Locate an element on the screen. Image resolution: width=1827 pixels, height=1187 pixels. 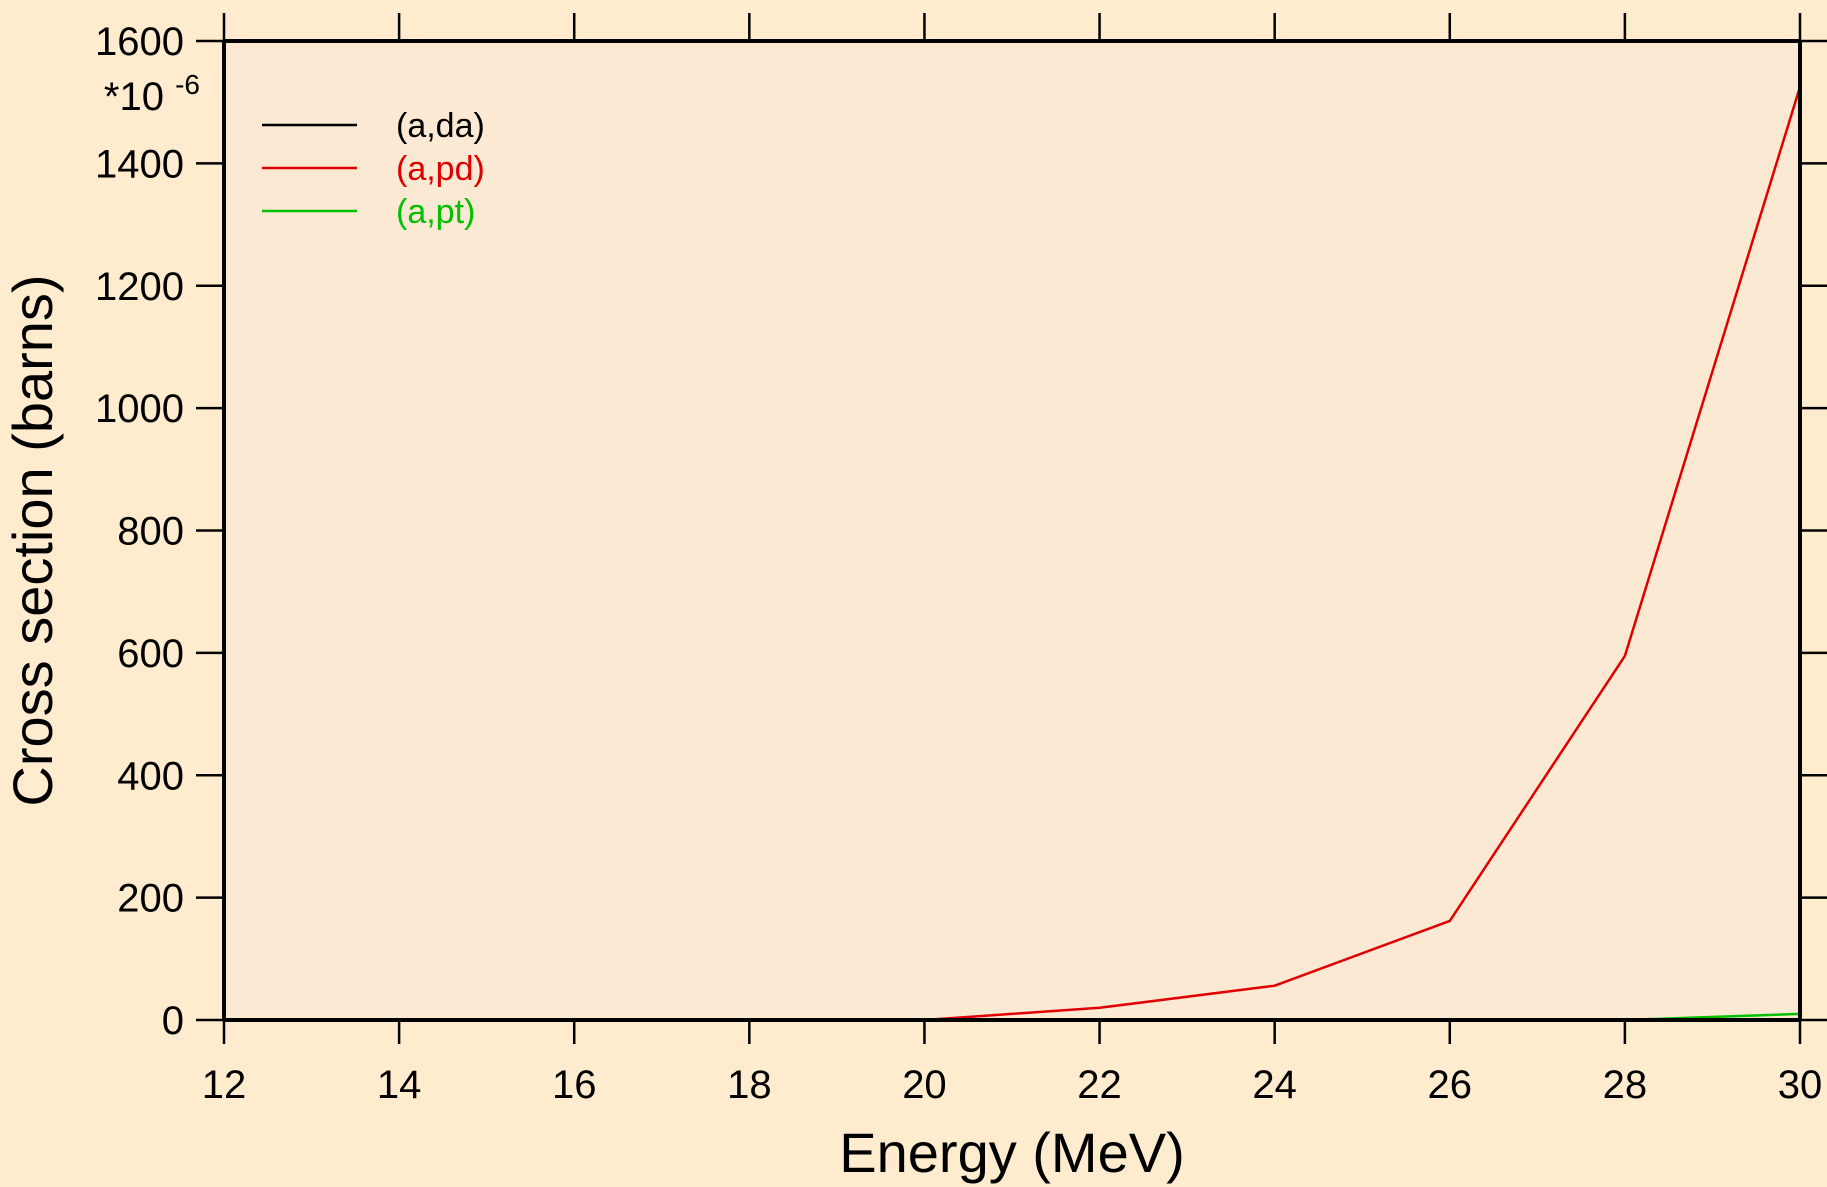
y-tick-label-1600: 1600 is located at coordinates (139, 42).